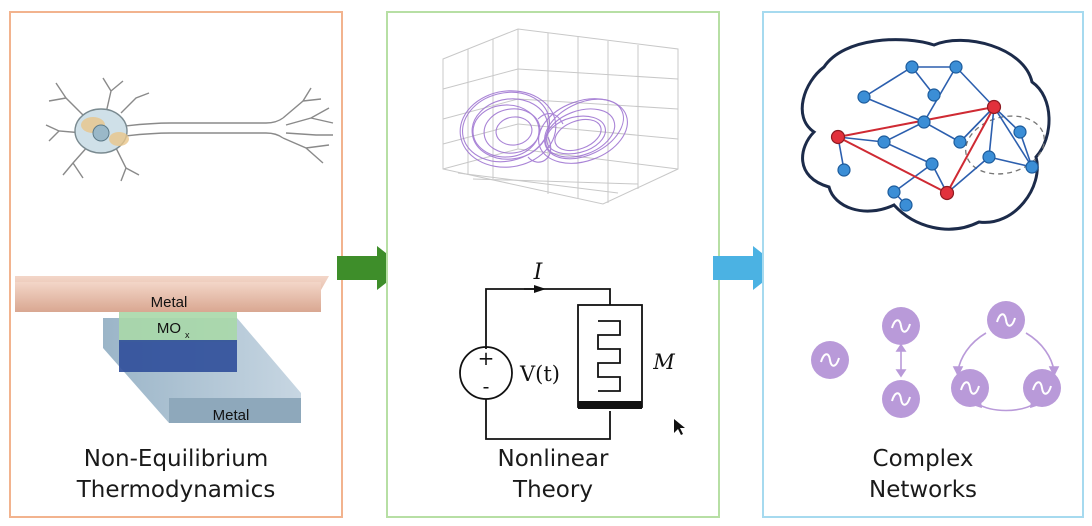 The height and width of the screenshot is (526, 1092). Describe the element at coordinates (679, 427) in the screenshot. I see `cursor-icon` at that location.